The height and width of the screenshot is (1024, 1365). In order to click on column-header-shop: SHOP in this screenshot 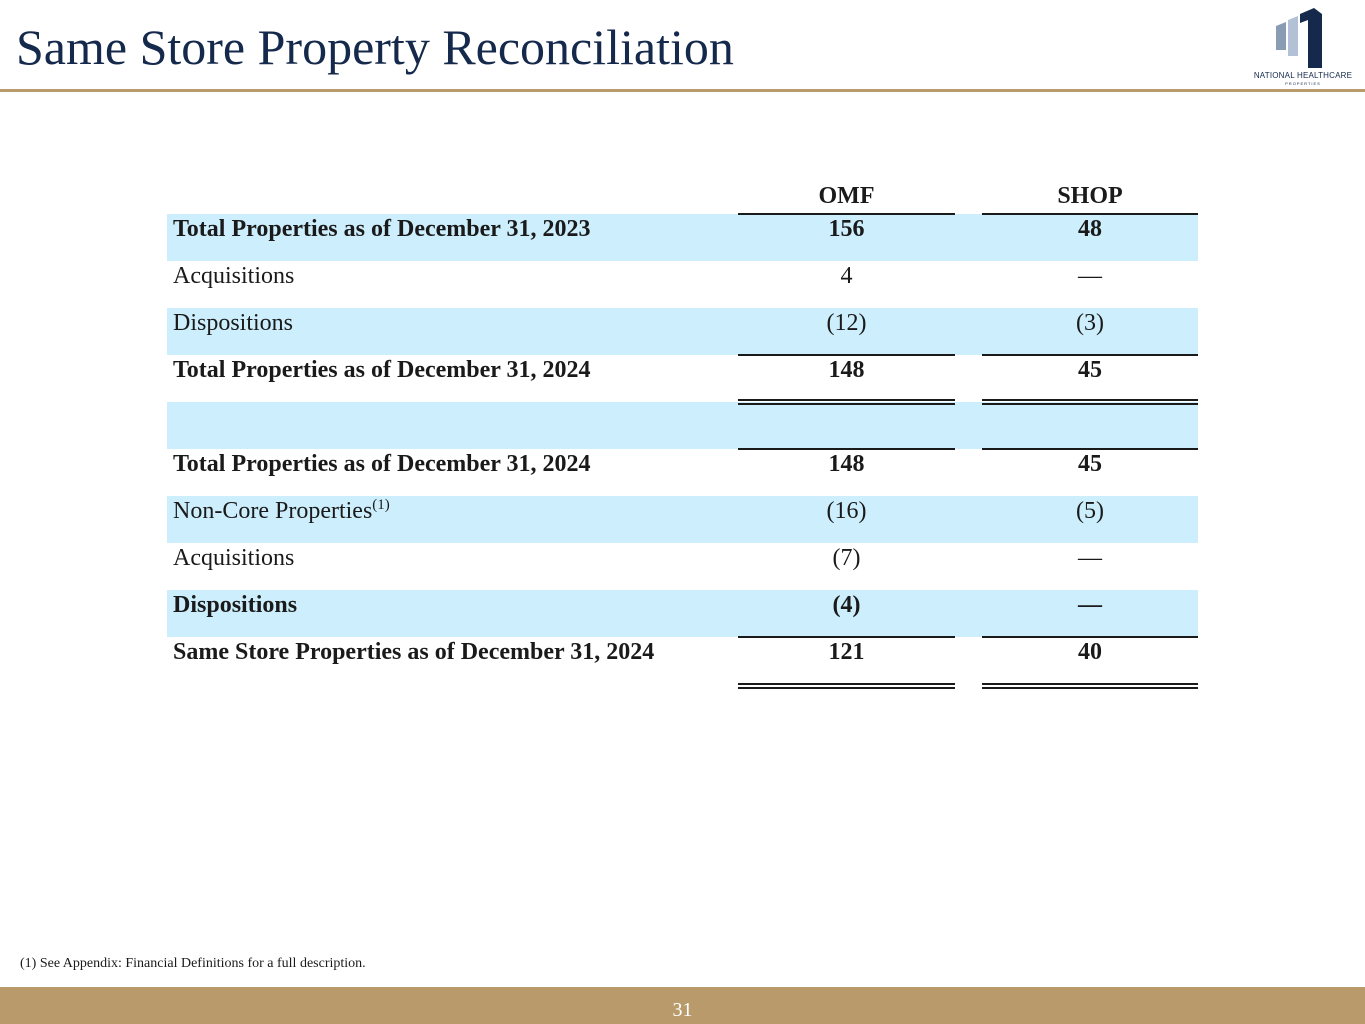, I will do `click(1090, 196)`.